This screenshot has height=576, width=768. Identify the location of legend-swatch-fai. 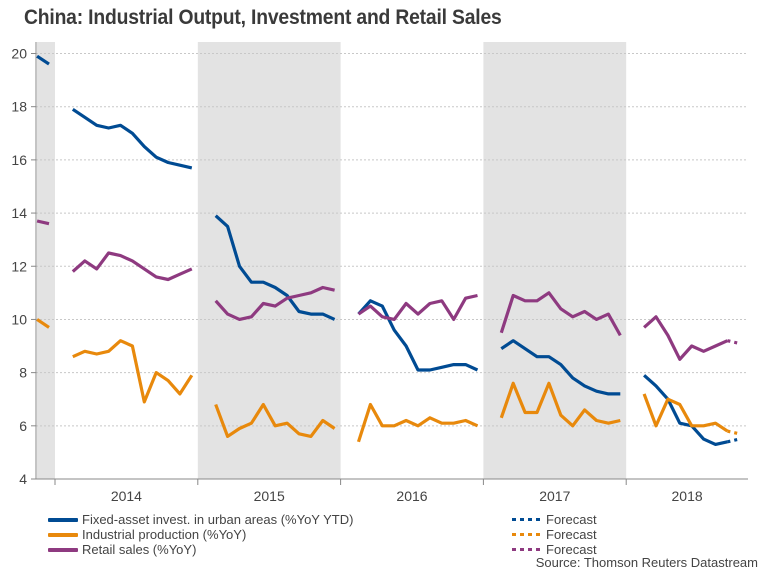
(63, 519).